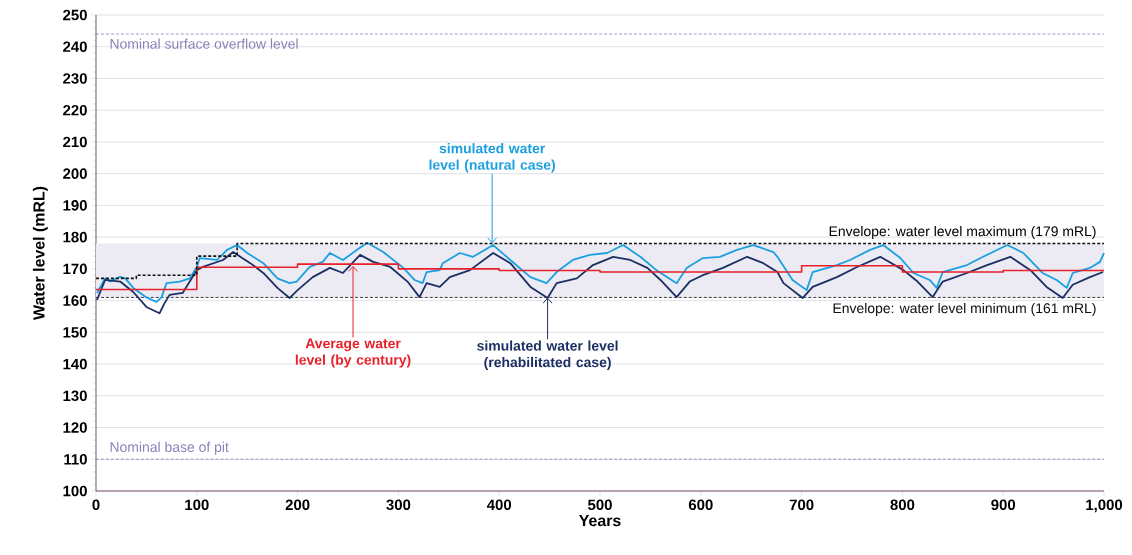  What do you see at coordinates (96, 505) in the screenshot?
I see `x-tick-label: 0` at bounding box center [96, 505].